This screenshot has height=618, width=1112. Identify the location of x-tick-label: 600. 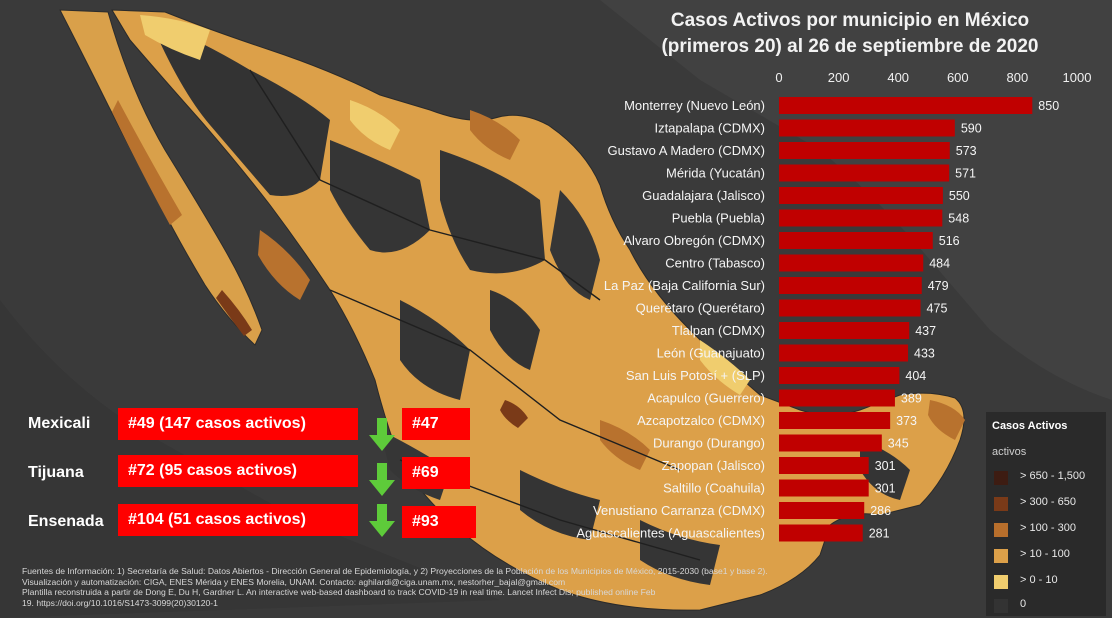
(958, 77).